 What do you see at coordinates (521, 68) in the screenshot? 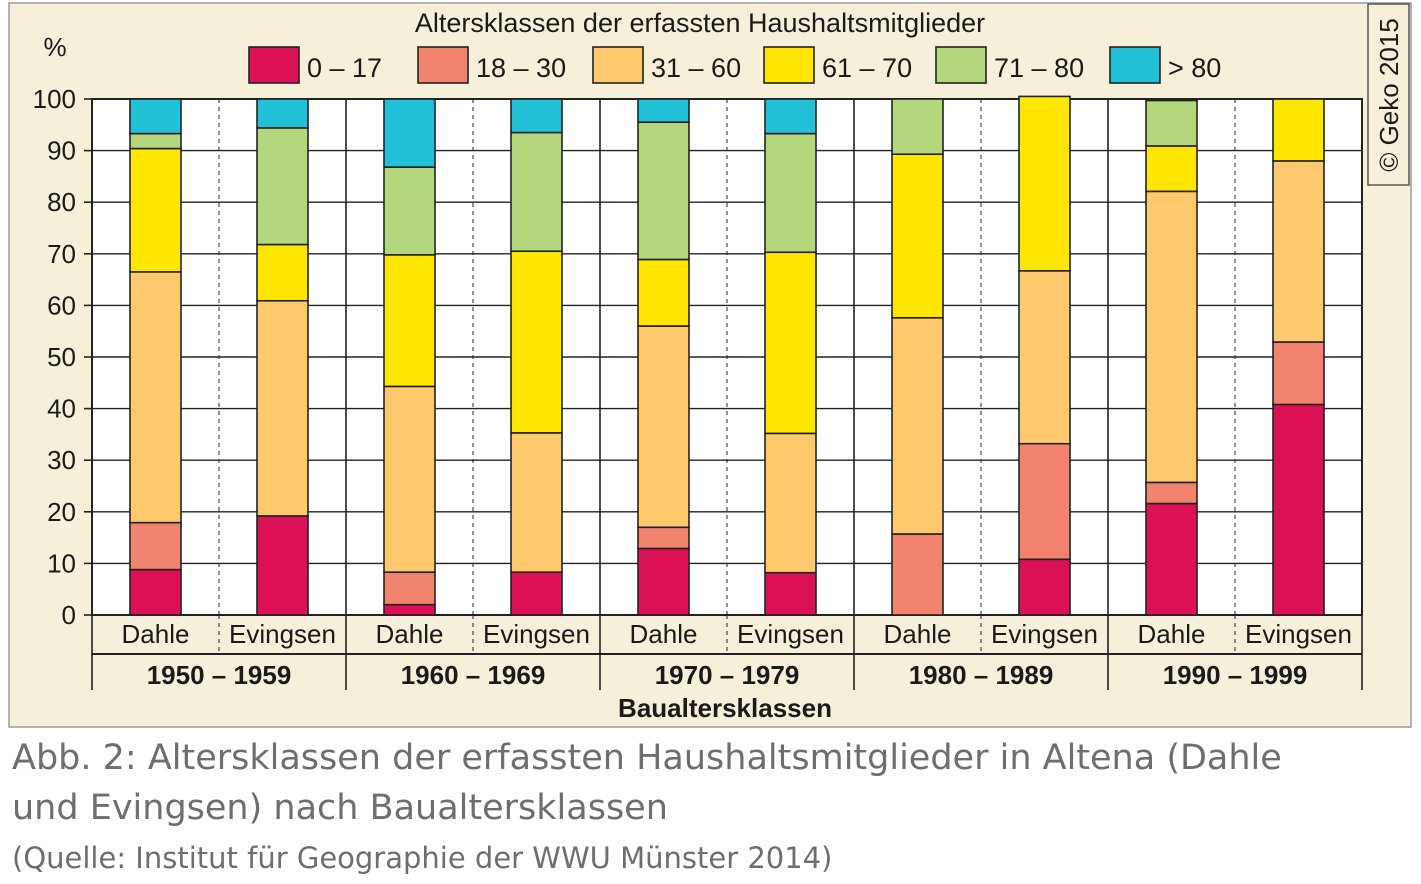
I see `legend-label: 18 – 30` at bounding box center [521, 68].